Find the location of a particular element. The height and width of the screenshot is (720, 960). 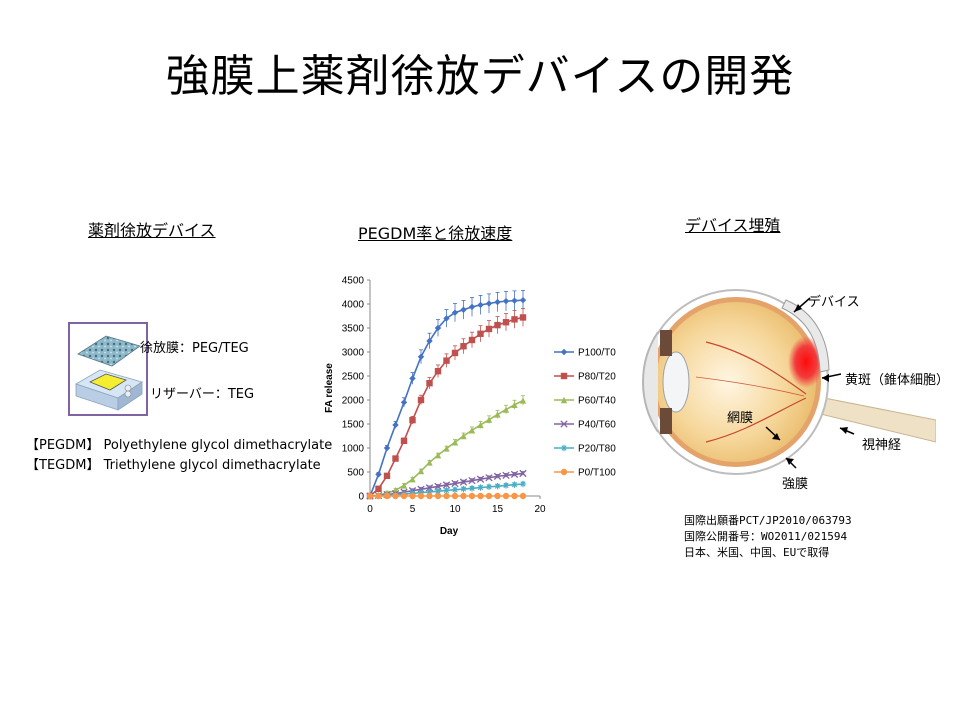

series-line is located at coordinates (446, 406).